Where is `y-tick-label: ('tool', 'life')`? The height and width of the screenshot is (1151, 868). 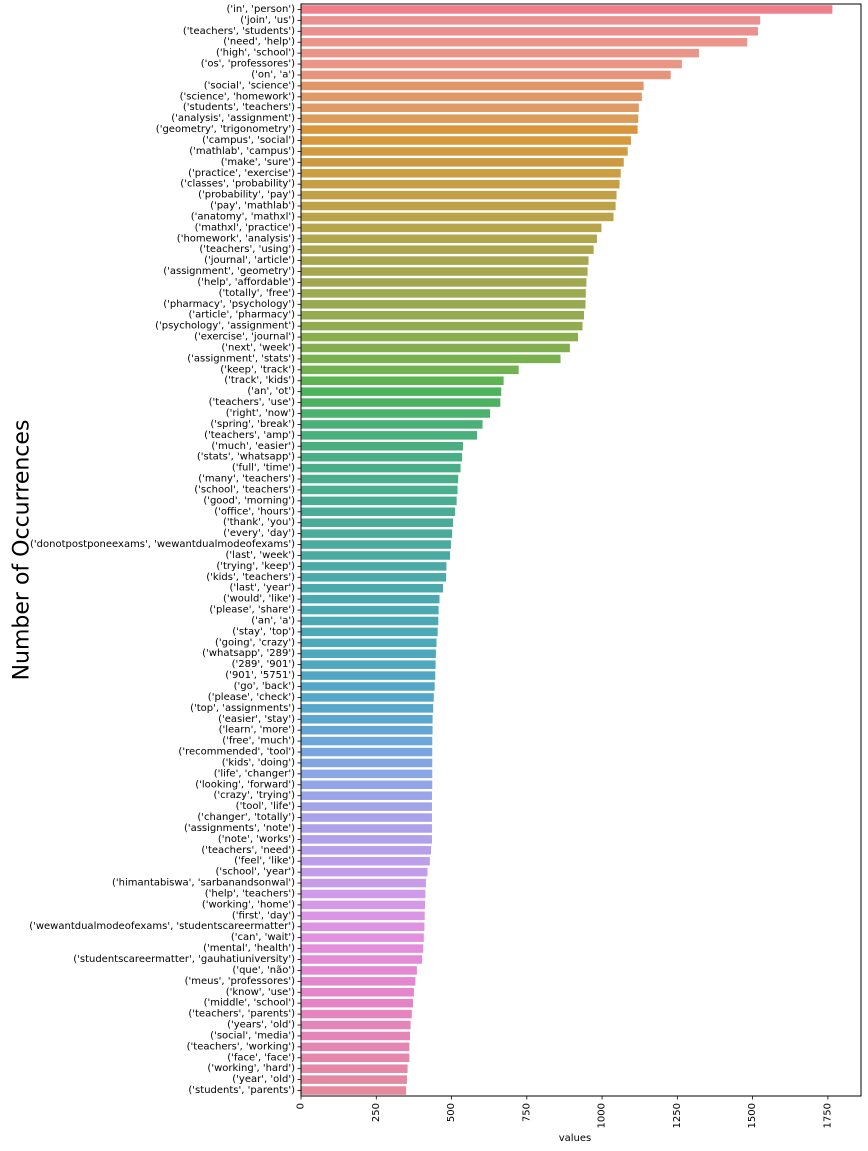
y-tick-label: ('tool', 'life') is located at coordinates (265, 806).